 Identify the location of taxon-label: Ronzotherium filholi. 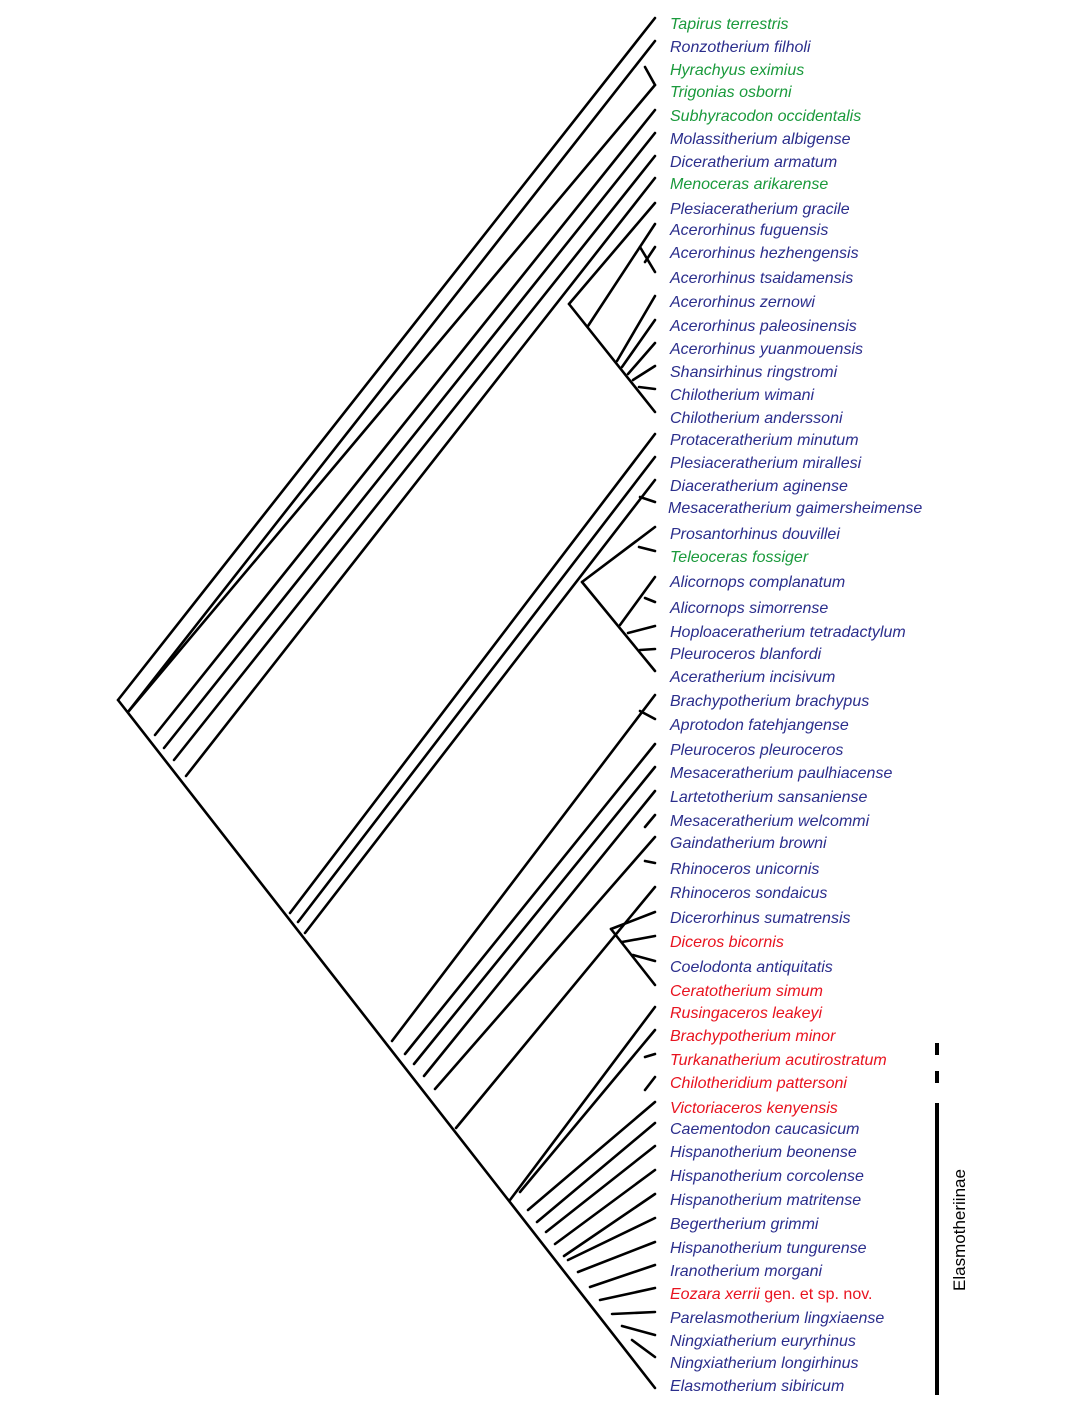
(740, 47).